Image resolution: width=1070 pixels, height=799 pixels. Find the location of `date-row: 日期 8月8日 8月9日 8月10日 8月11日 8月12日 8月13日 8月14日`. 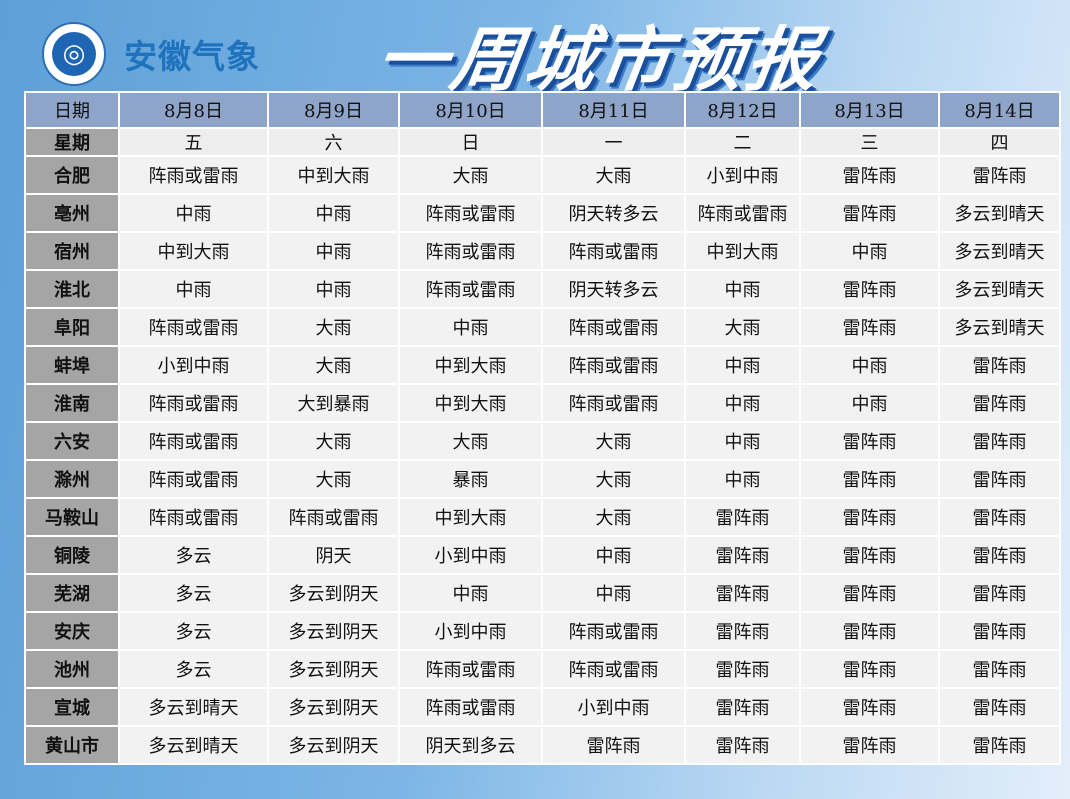

date-row: 日期 8月8日 8月9日 8月10日 8月11日 8月12日 8月13日 8月14日 is located at coordinates (542, 110).